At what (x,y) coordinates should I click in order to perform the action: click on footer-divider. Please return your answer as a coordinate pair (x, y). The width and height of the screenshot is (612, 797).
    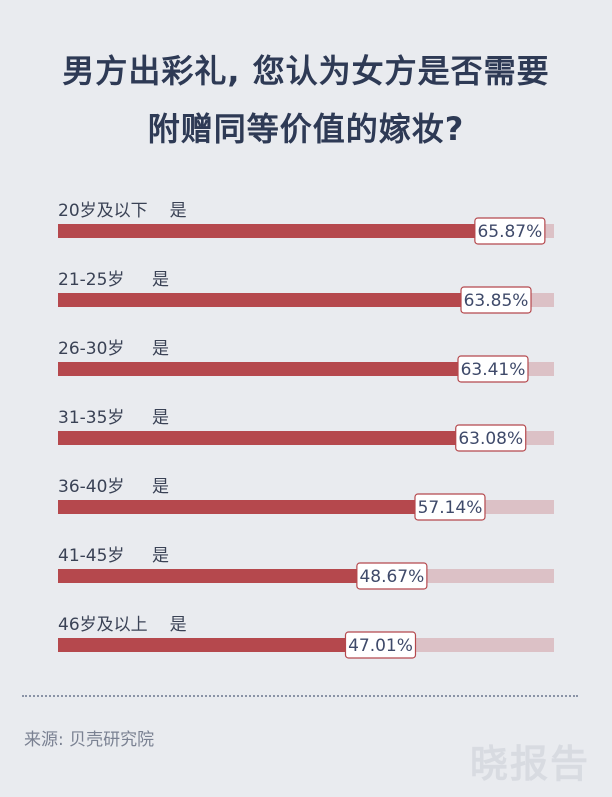
    Looking at the image, I should click on (300, 696).